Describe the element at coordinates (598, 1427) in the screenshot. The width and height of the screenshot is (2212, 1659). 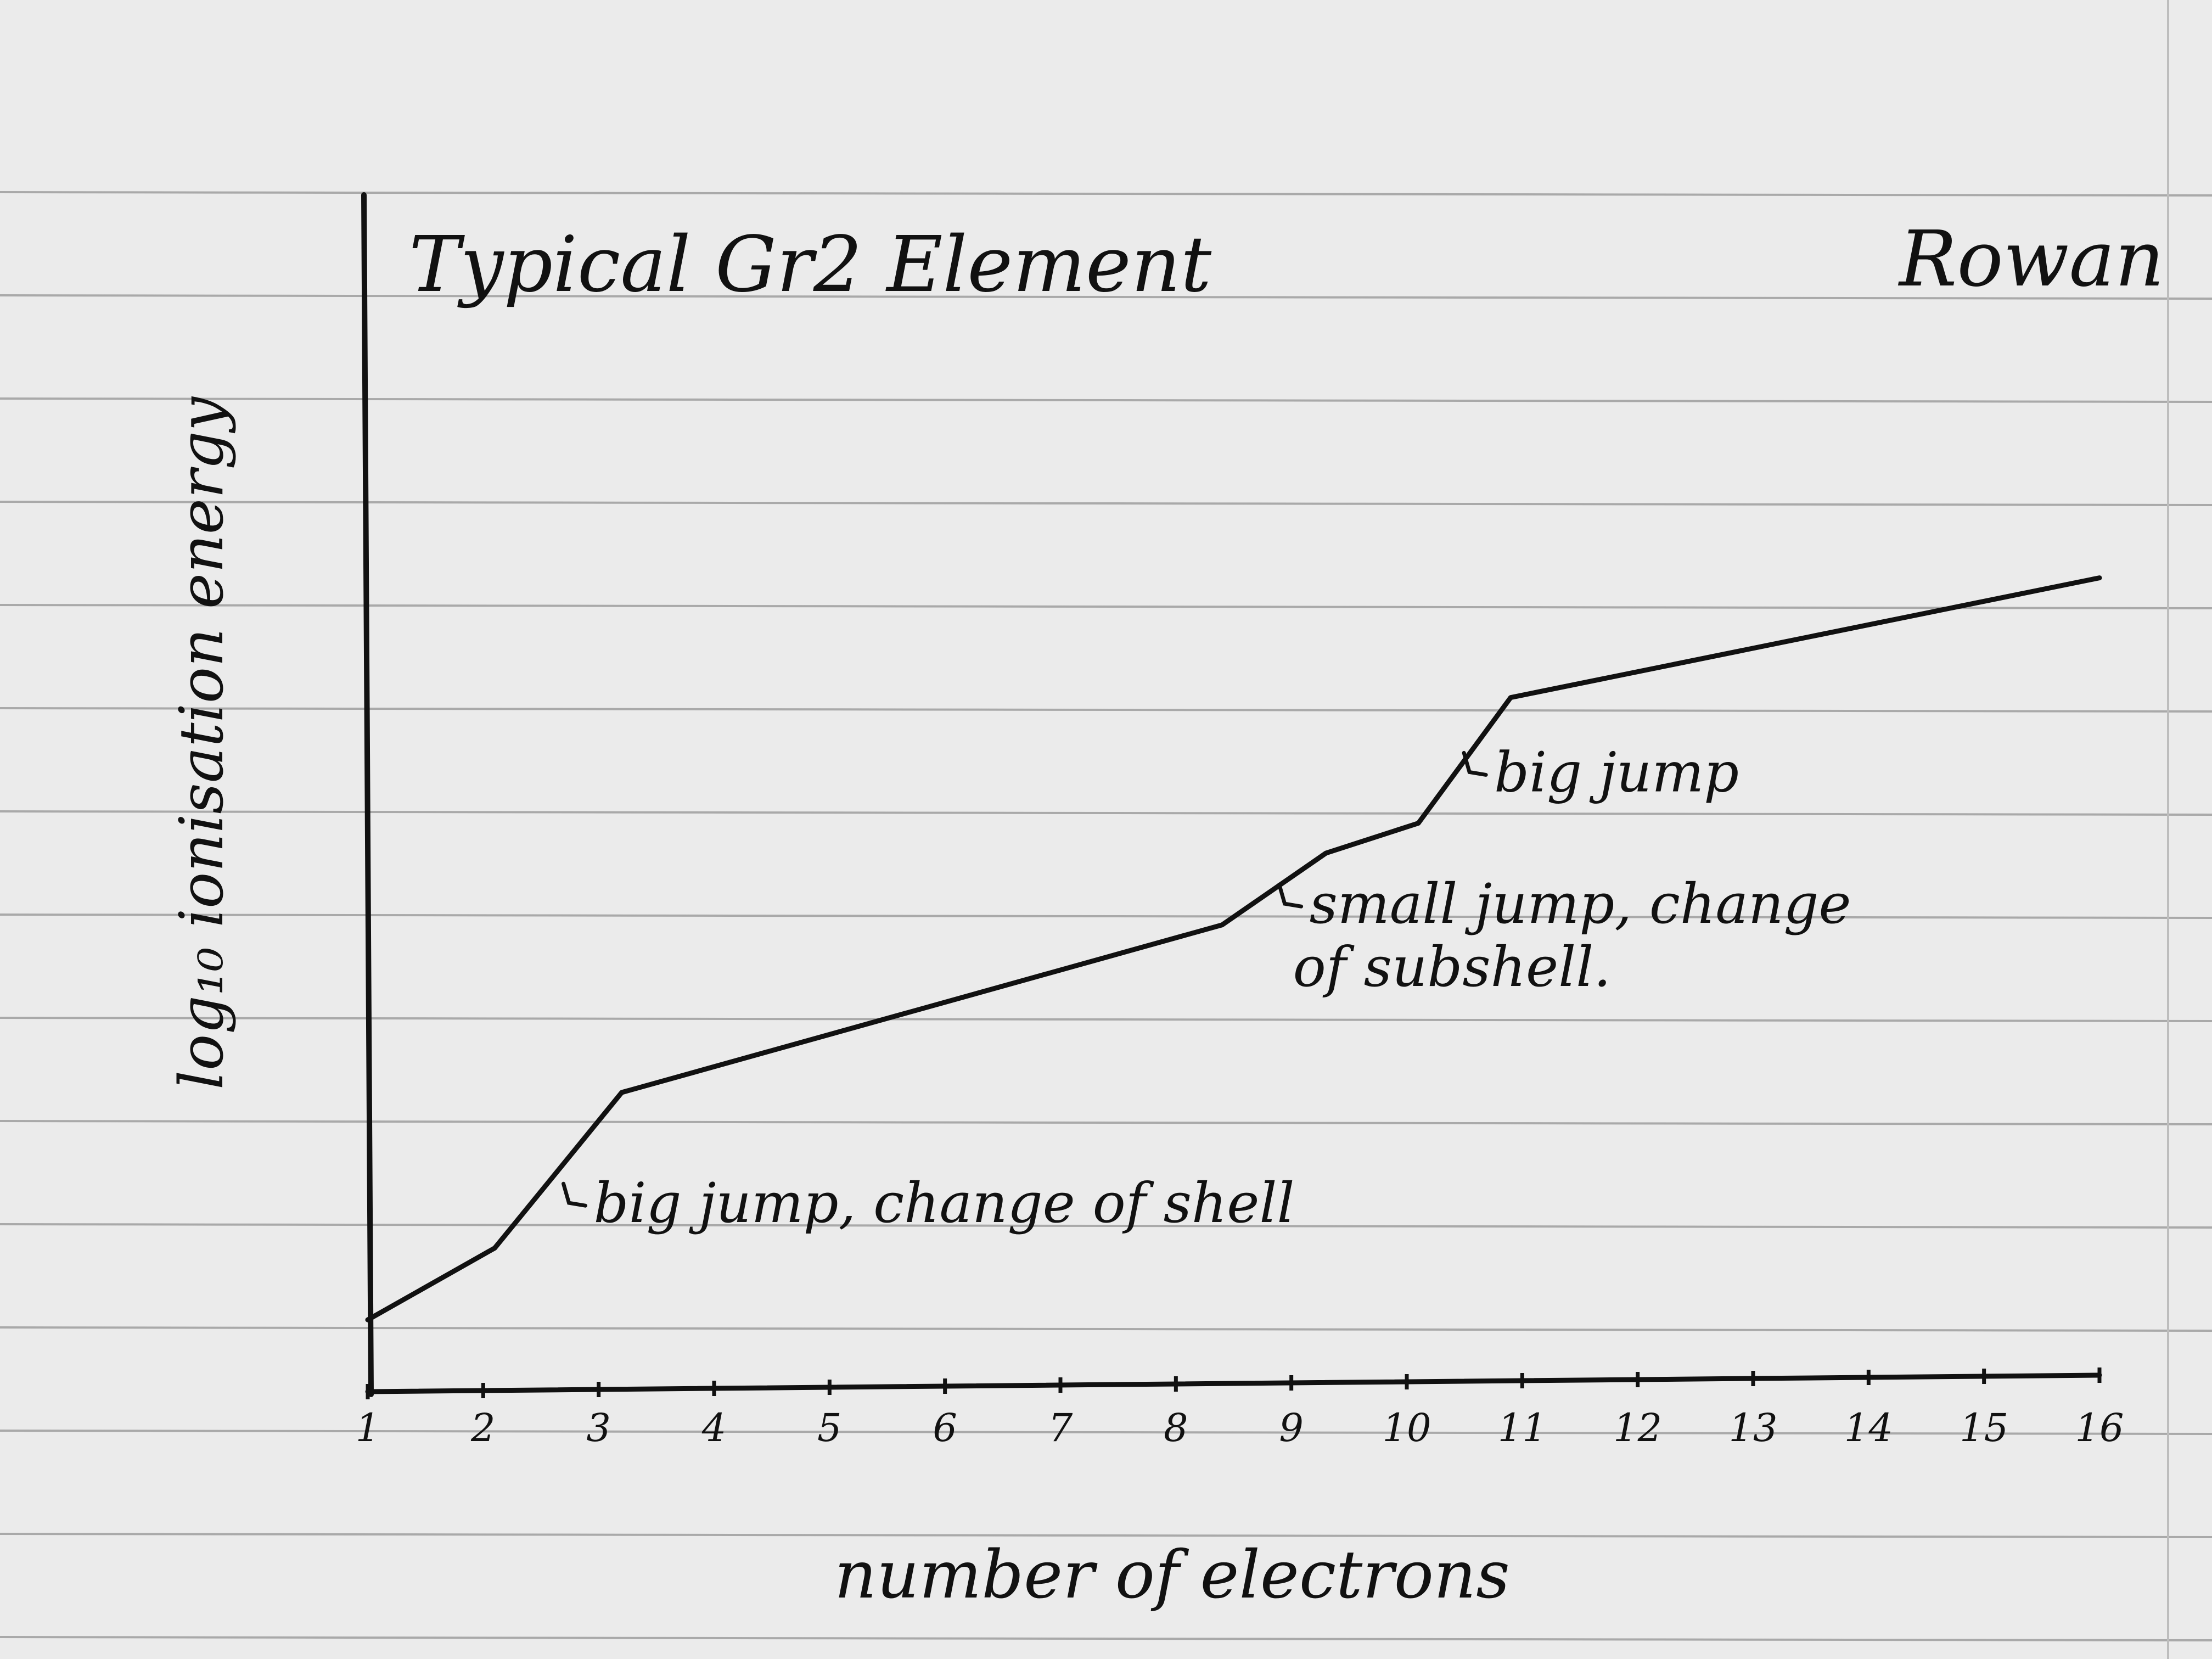
I see `x-tick-label: 3` at that location.